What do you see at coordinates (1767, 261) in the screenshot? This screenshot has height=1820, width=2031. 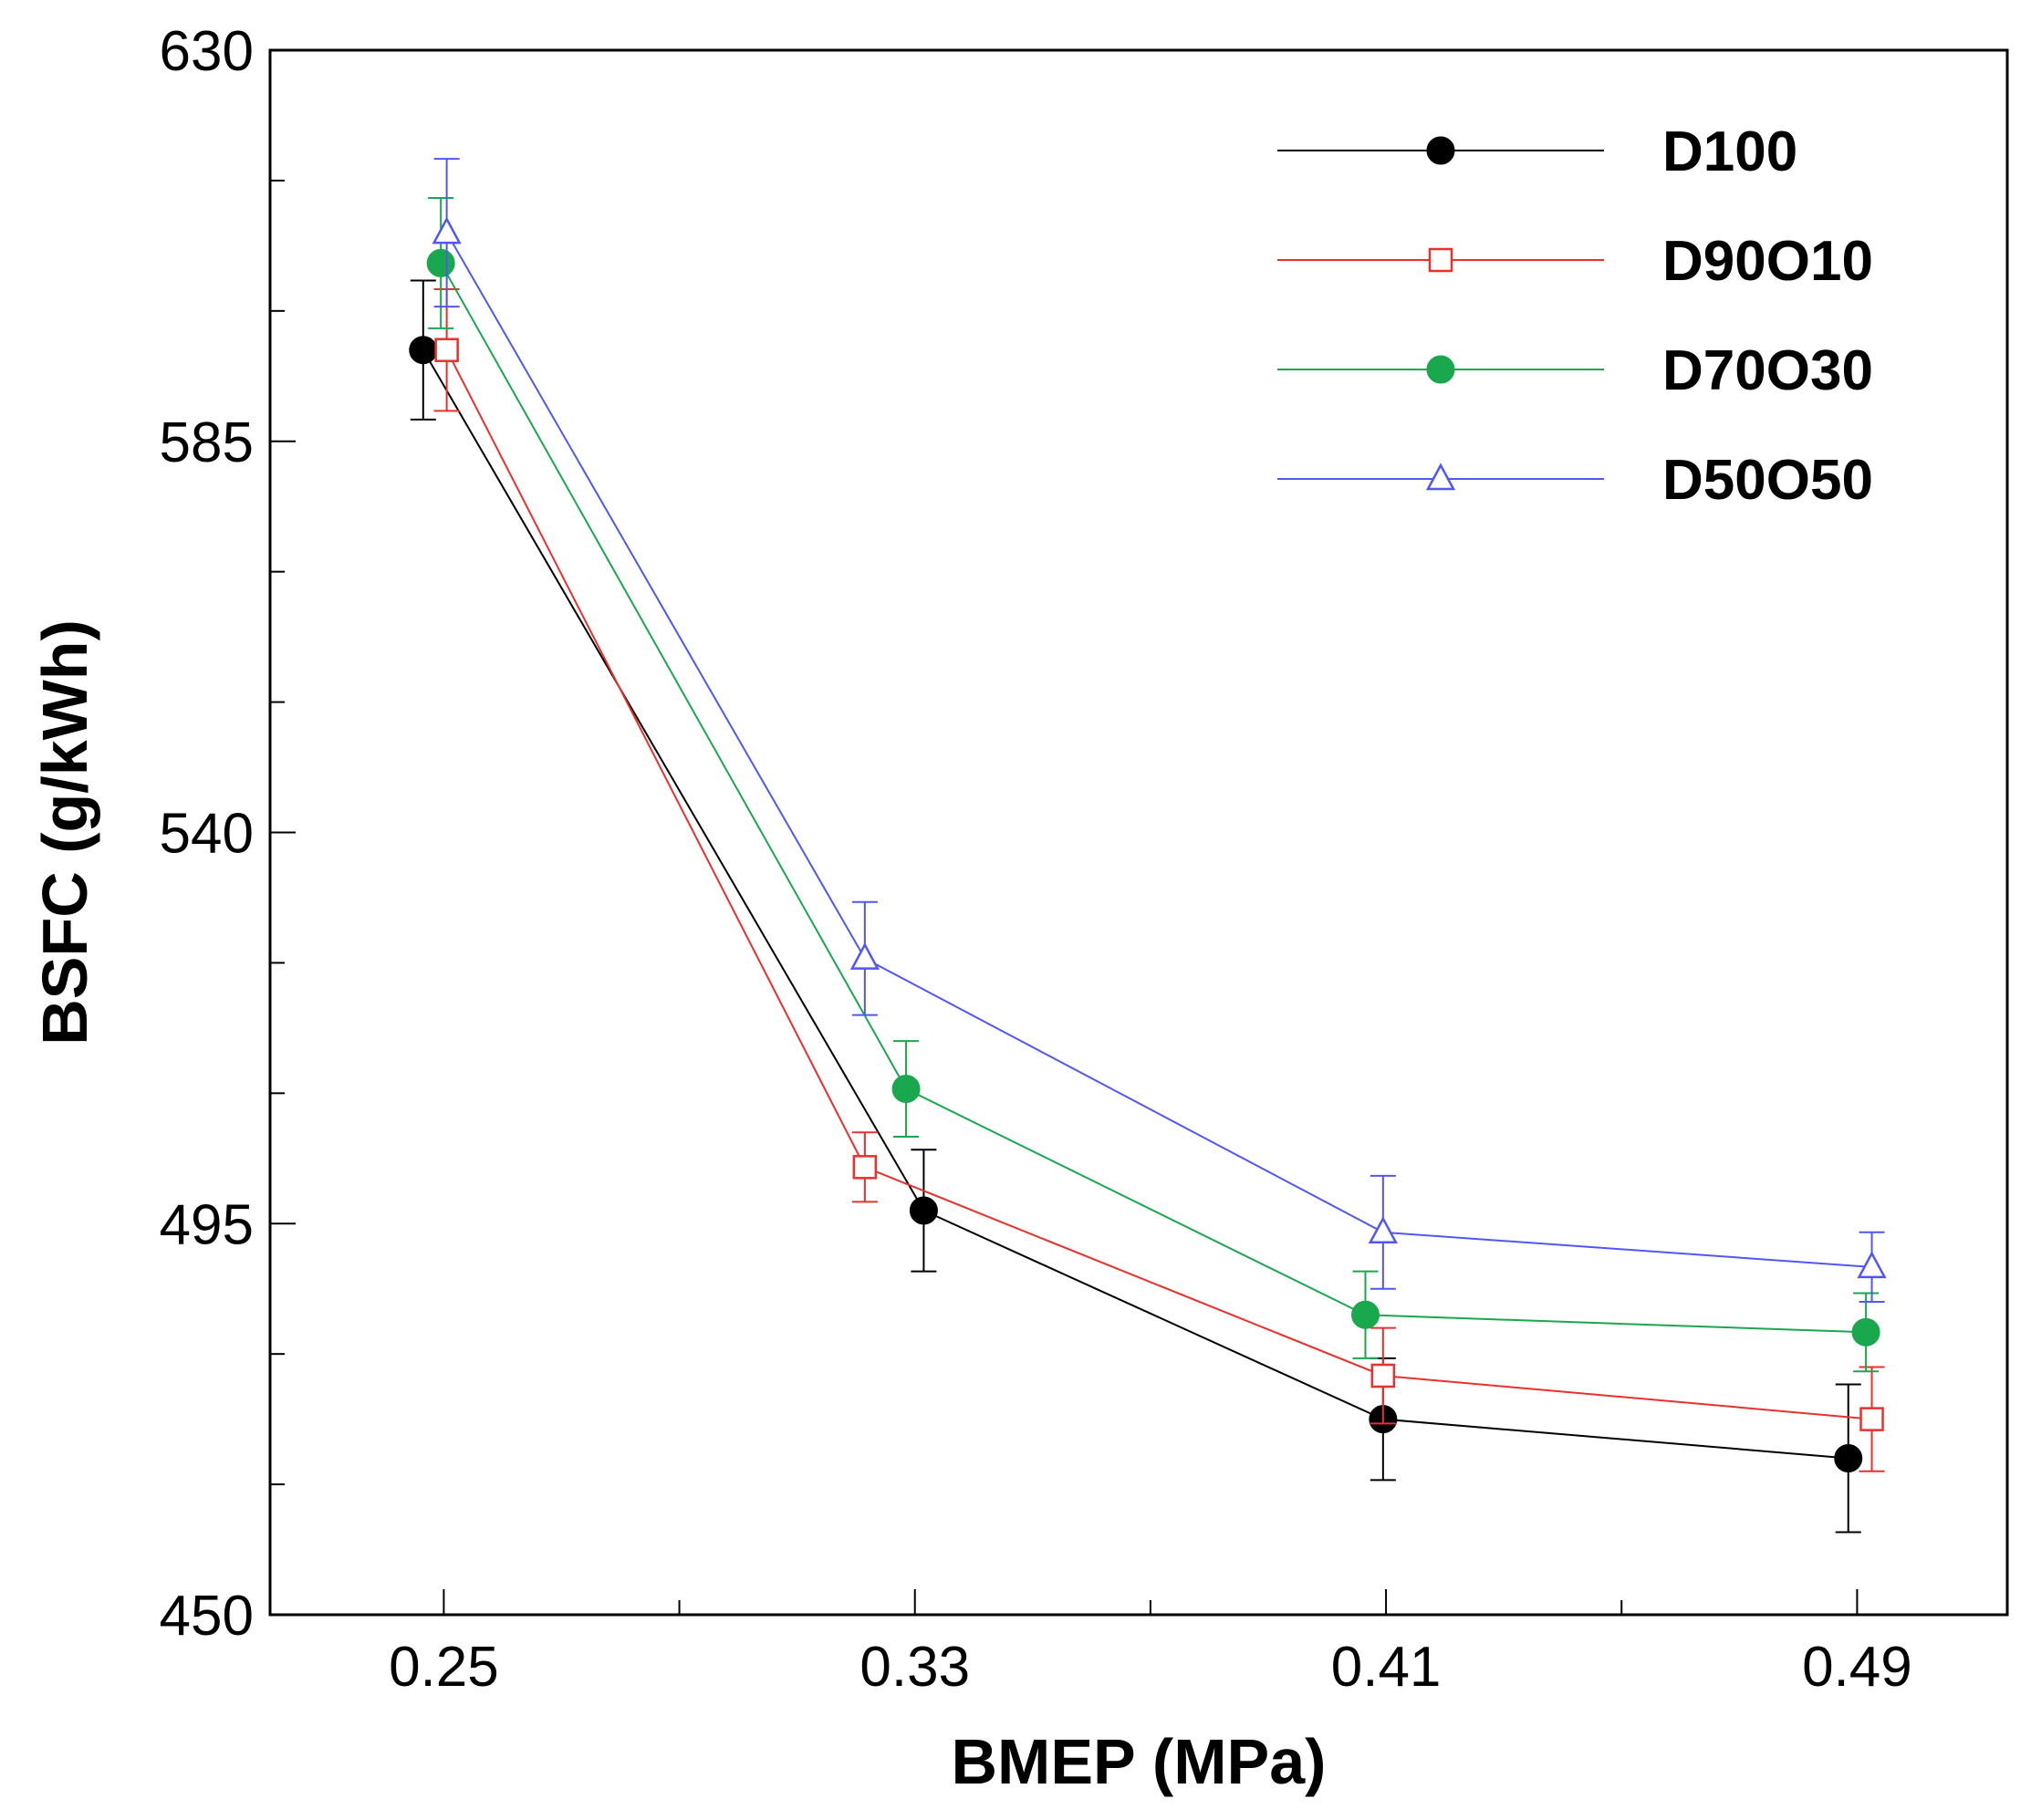 I see `legend-label: D90O10` at bounding box center [1767, 261].